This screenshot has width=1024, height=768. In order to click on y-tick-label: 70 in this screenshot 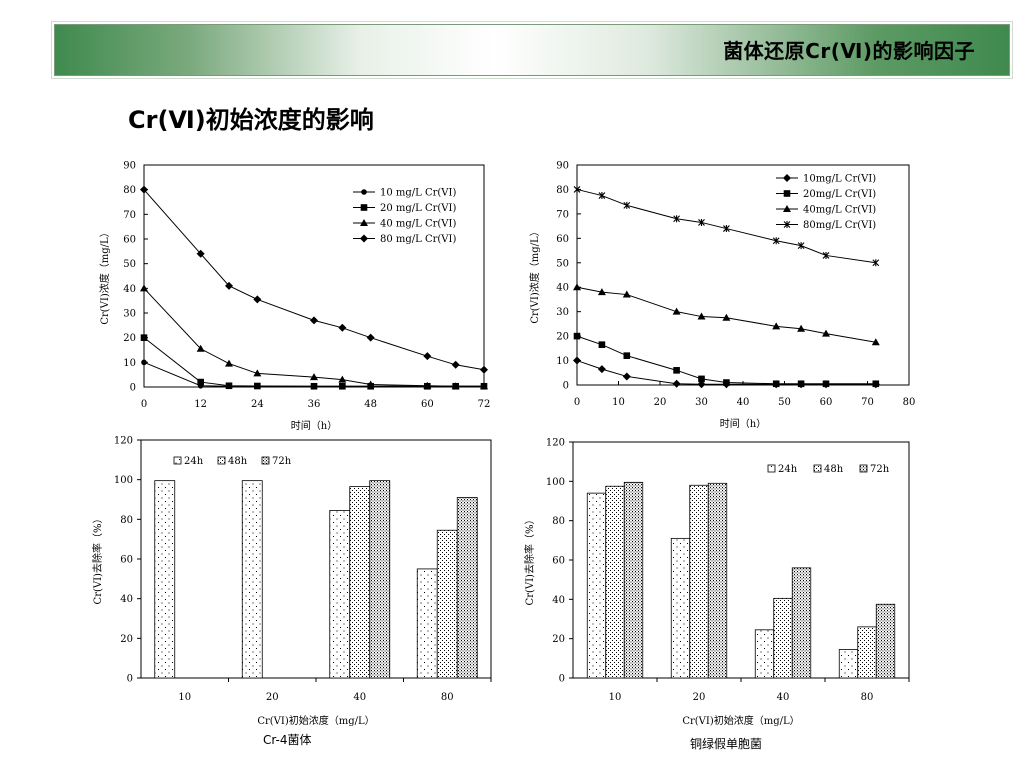, I will do `click(129, 215)`.